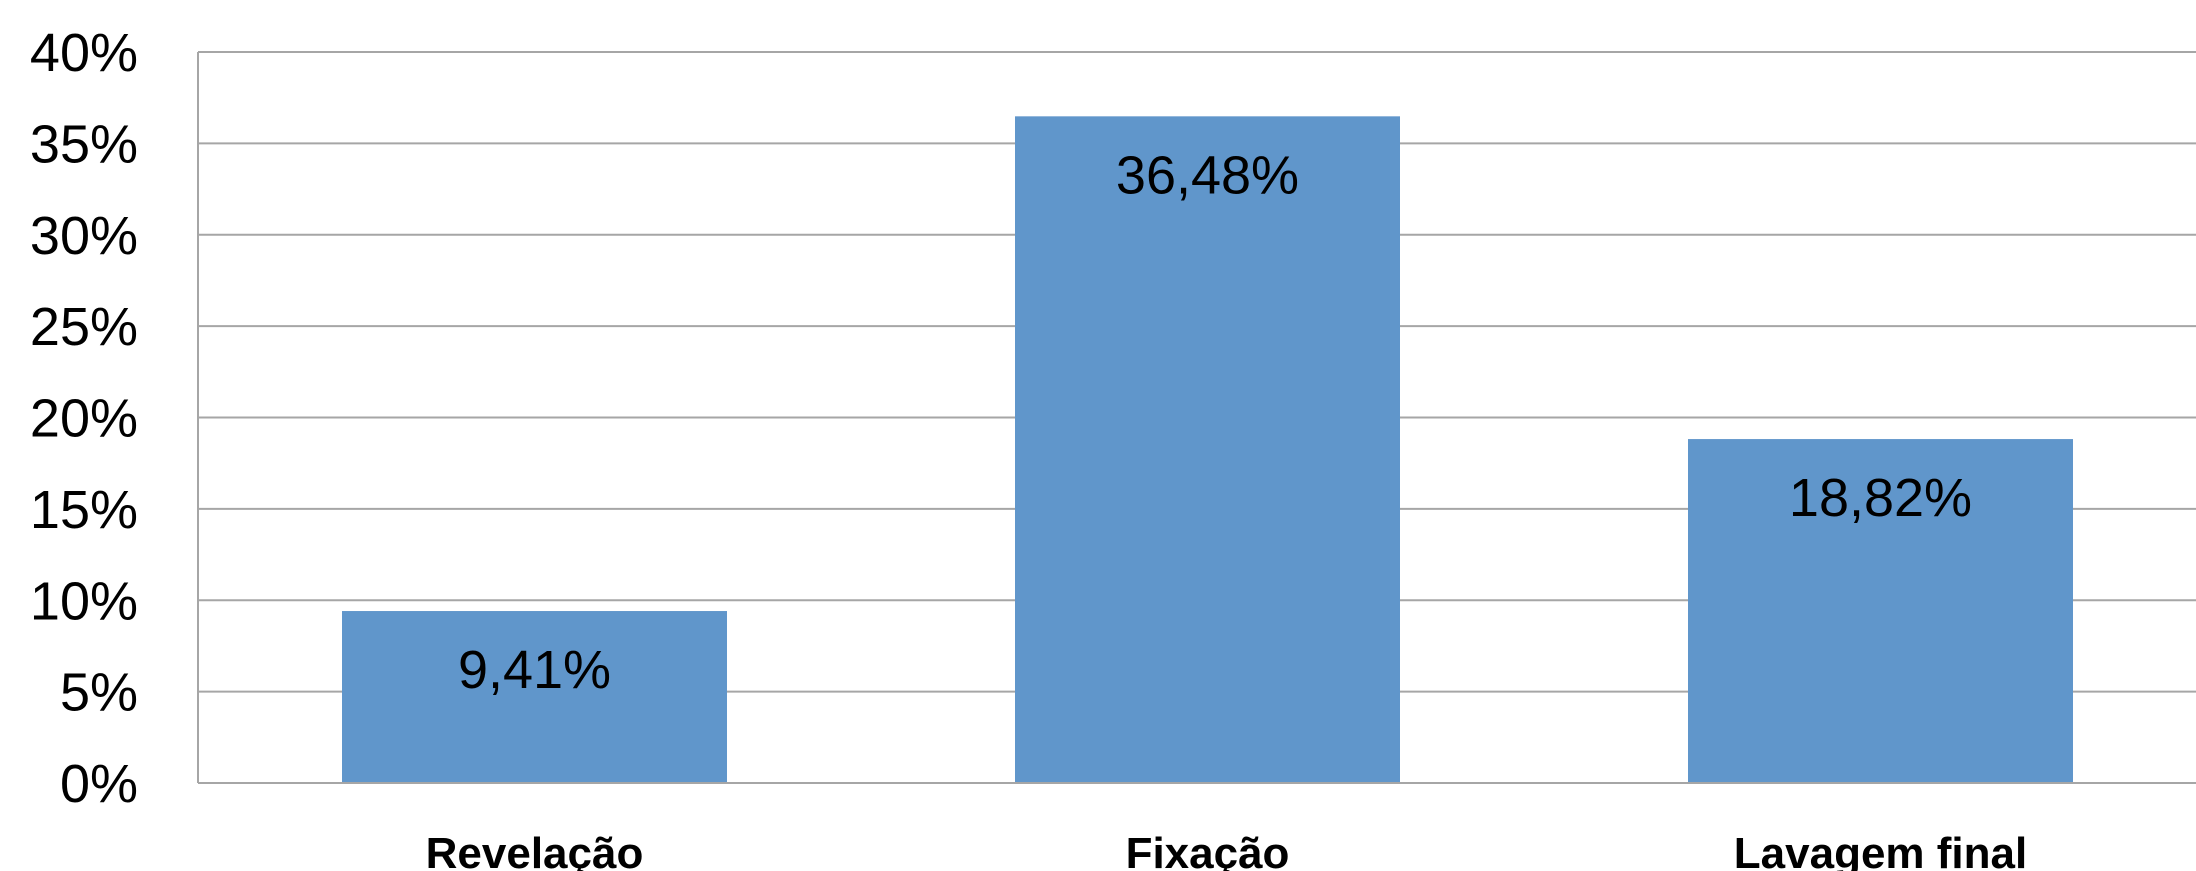 This screenshot has width=2196, height=871. Describe the element at coordinates (99, 784) in the screenshot. I see `y-tick-label: 0%` at that location.